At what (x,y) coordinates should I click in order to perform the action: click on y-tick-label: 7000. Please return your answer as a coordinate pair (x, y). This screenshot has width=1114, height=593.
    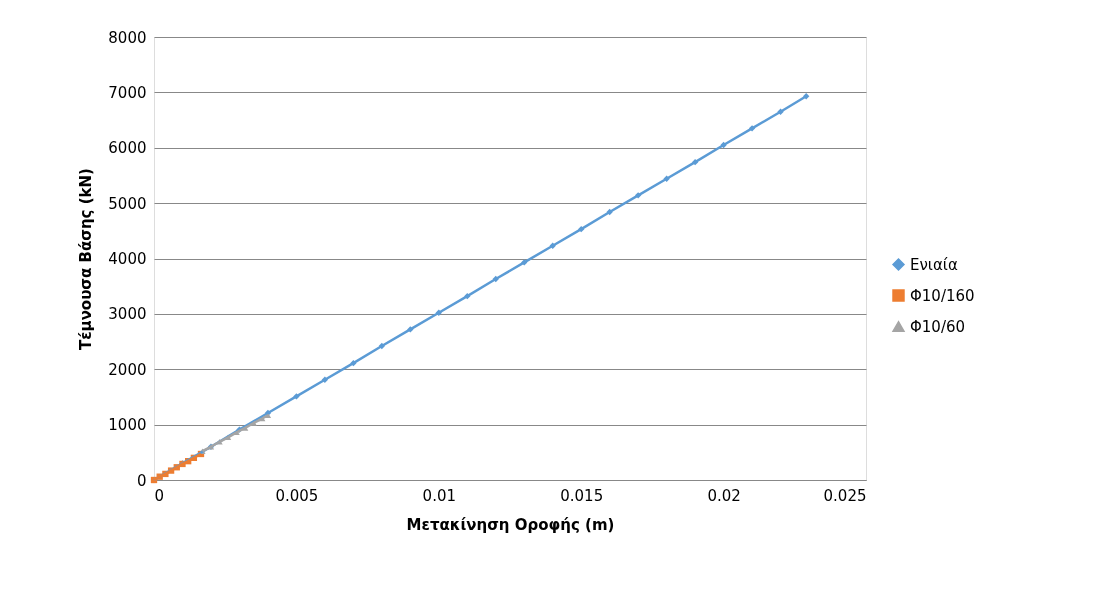
    Looking at the image, I should click on (127, 92).